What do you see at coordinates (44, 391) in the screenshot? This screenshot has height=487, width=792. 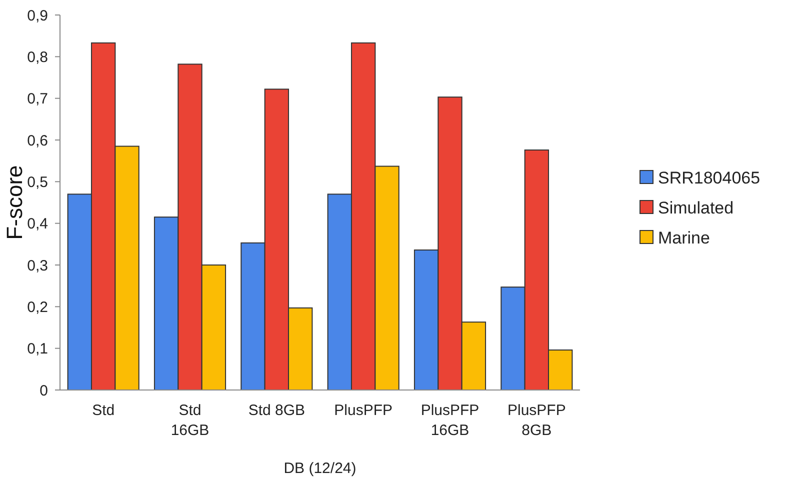 I see `y-tick-label: 0` at bounding box center [44, 391].